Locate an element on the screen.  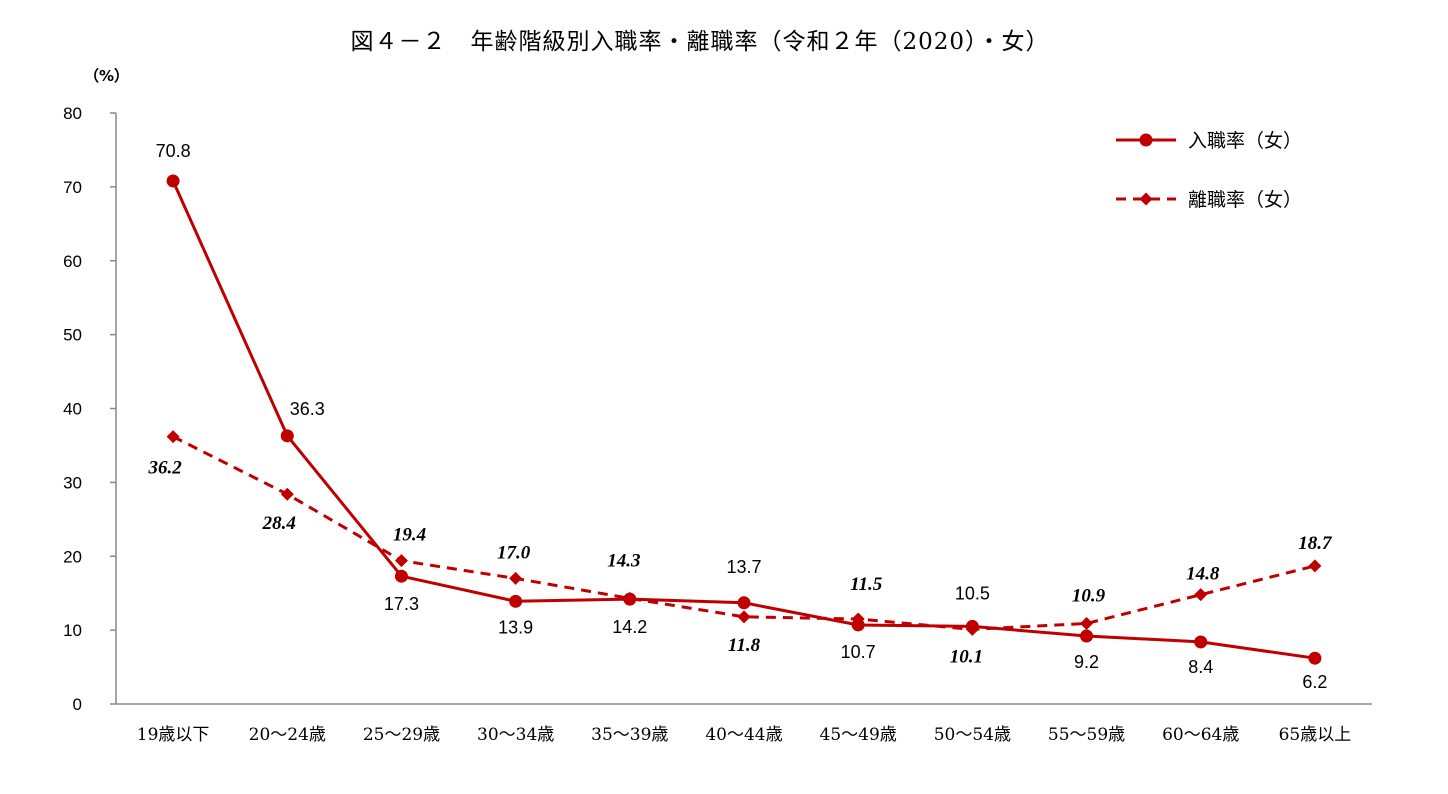
data-label-separation: 10.9 is located at coordinates (1089, 595).